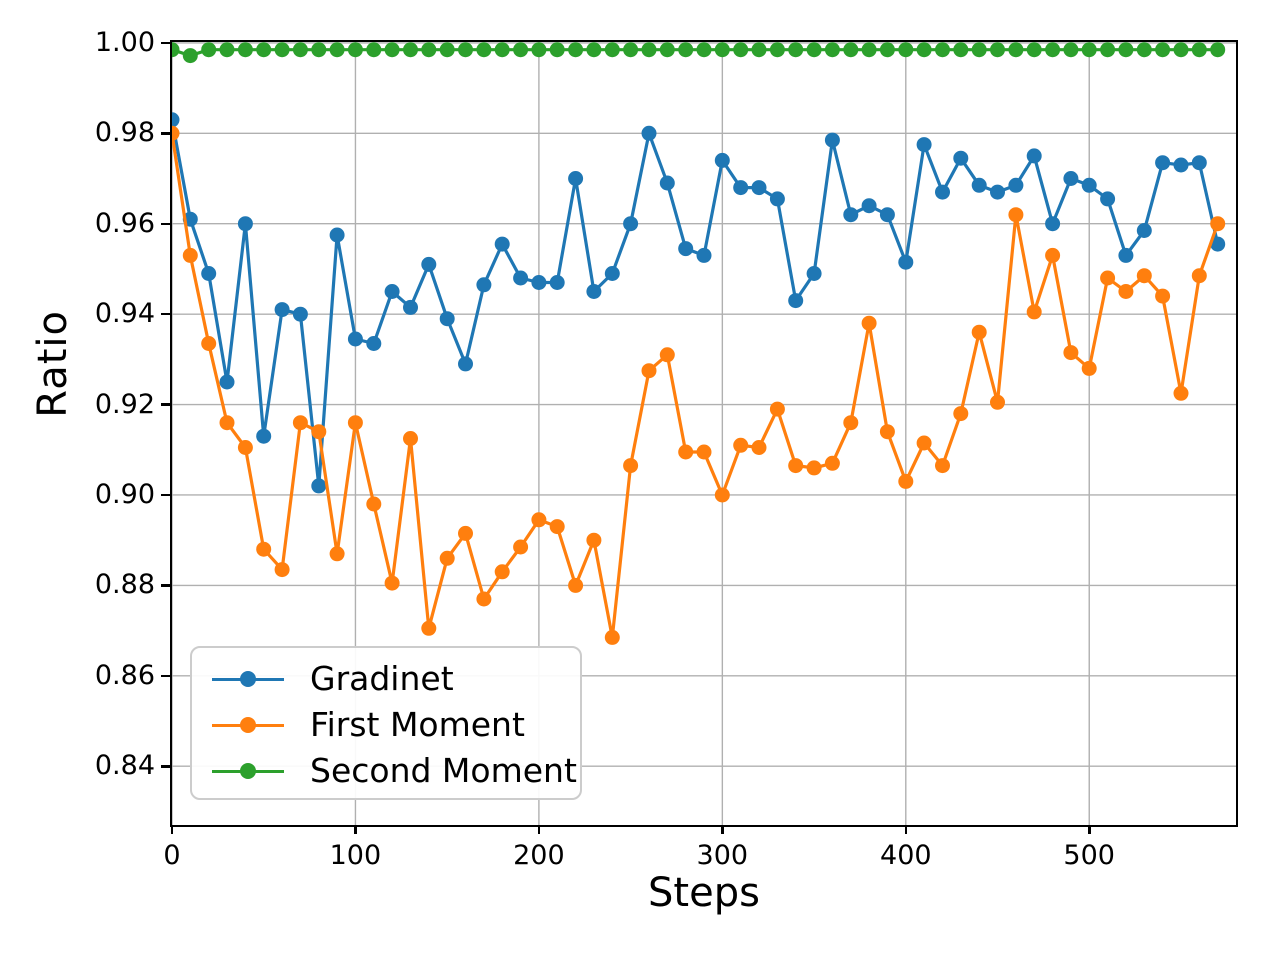 The height and width of the screenshot is (960, 1280). Describe the element at coordinates (124, 42) in the screenshot. I see `y-tick-label: 1.00` at that location.